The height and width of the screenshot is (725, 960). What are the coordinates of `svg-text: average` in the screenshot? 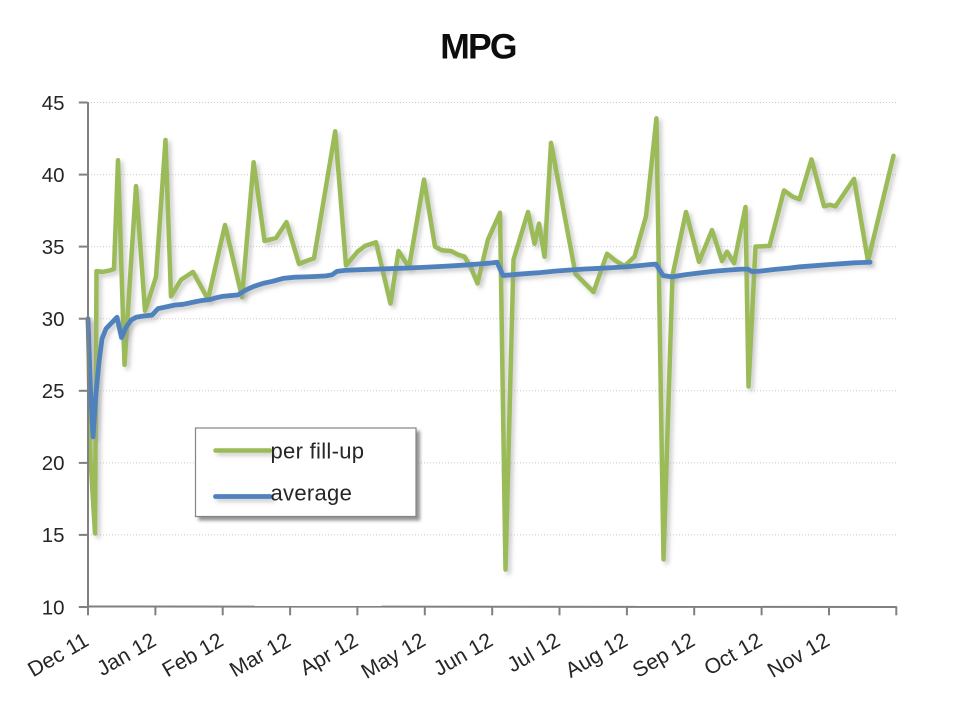 It's located at (312, 493).